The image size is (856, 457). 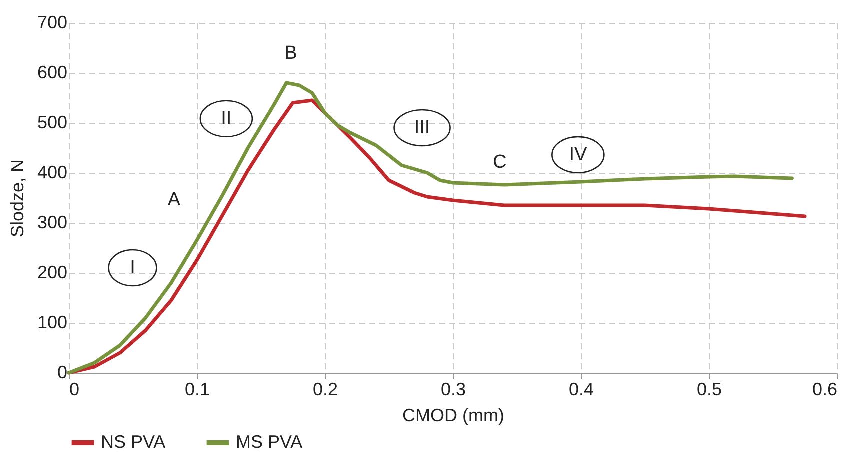 I want to click on y-tick-label: 700, so click(x=52, y=22).